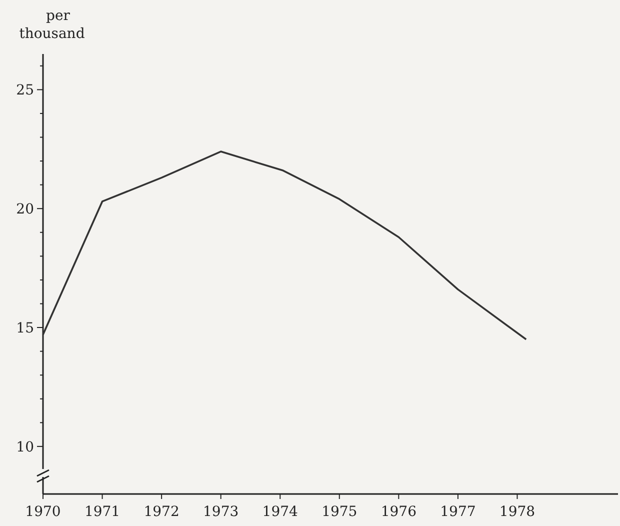  Describe the element at coordinates (25, 447) in the screenshot. I see `y-tick-label: 10` at that location.